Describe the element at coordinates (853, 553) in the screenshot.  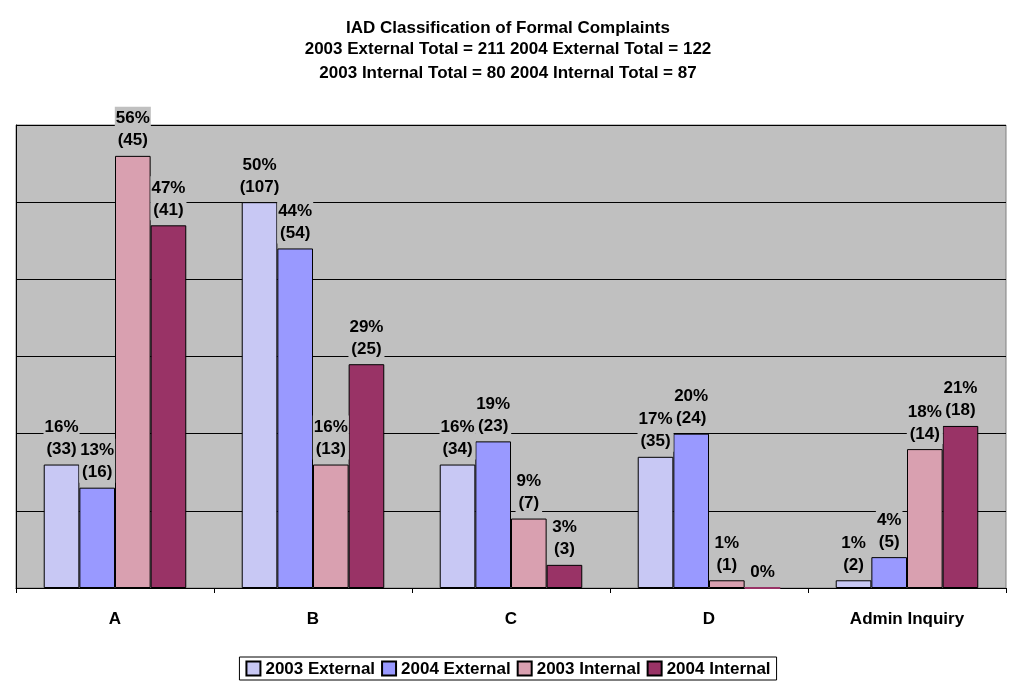
I see `data-label: 1% (2)` at that location.